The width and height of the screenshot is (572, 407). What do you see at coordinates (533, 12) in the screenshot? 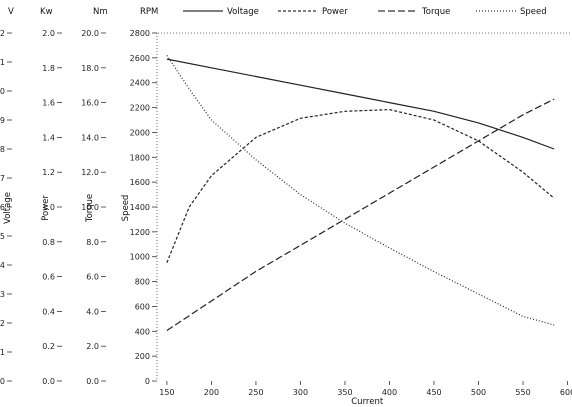
I see `legend-label-speed: Speed` at bounding box center [533, 12].